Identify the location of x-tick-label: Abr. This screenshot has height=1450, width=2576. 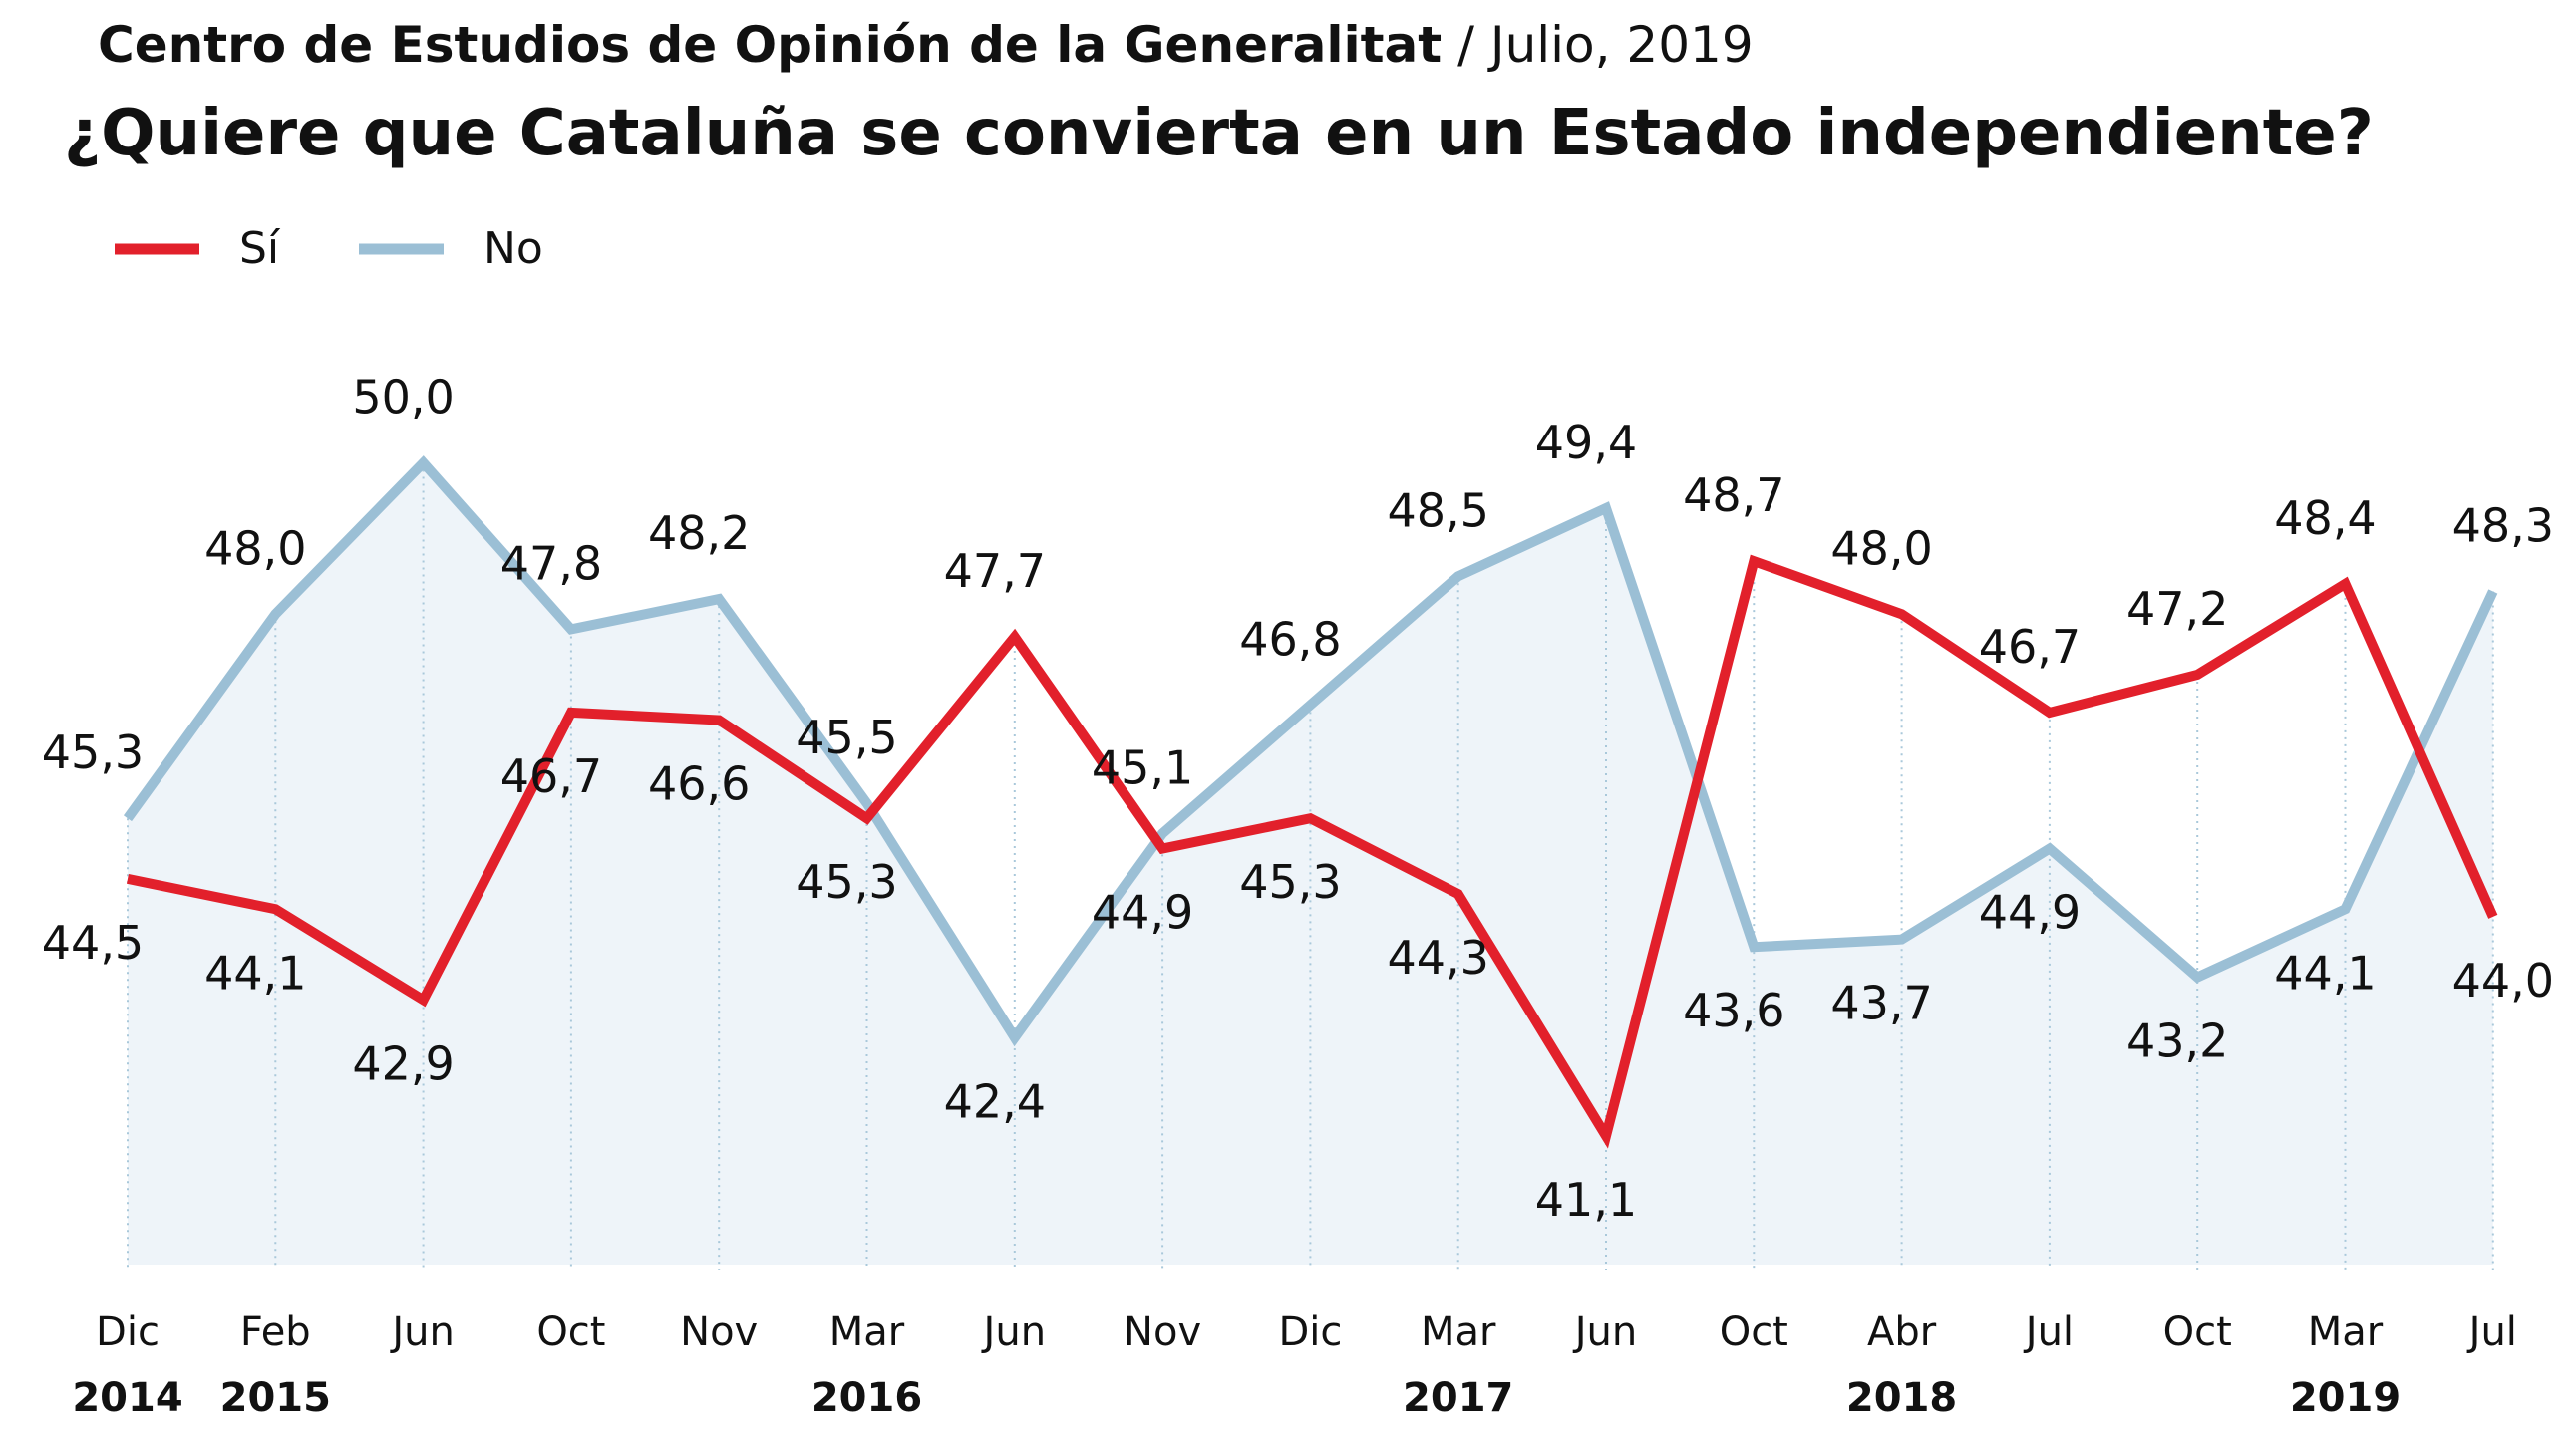
(1902, 1332).